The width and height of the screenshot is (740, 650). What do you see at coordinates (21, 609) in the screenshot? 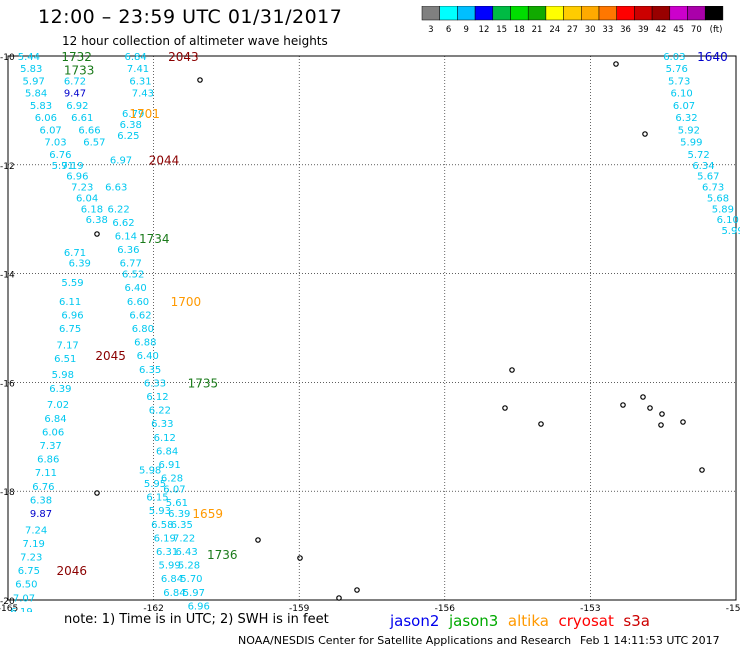
I see `swh-value-label: 6.19` at bounding box center [21, 609].